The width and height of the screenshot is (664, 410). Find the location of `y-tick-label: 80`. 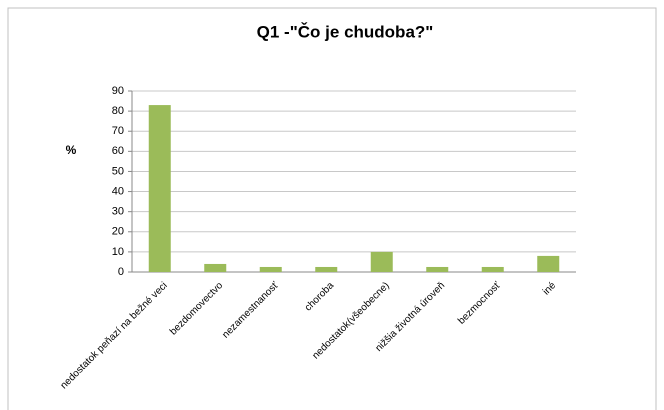

y-tick-label: 80 is located at coordinates (118, 111).